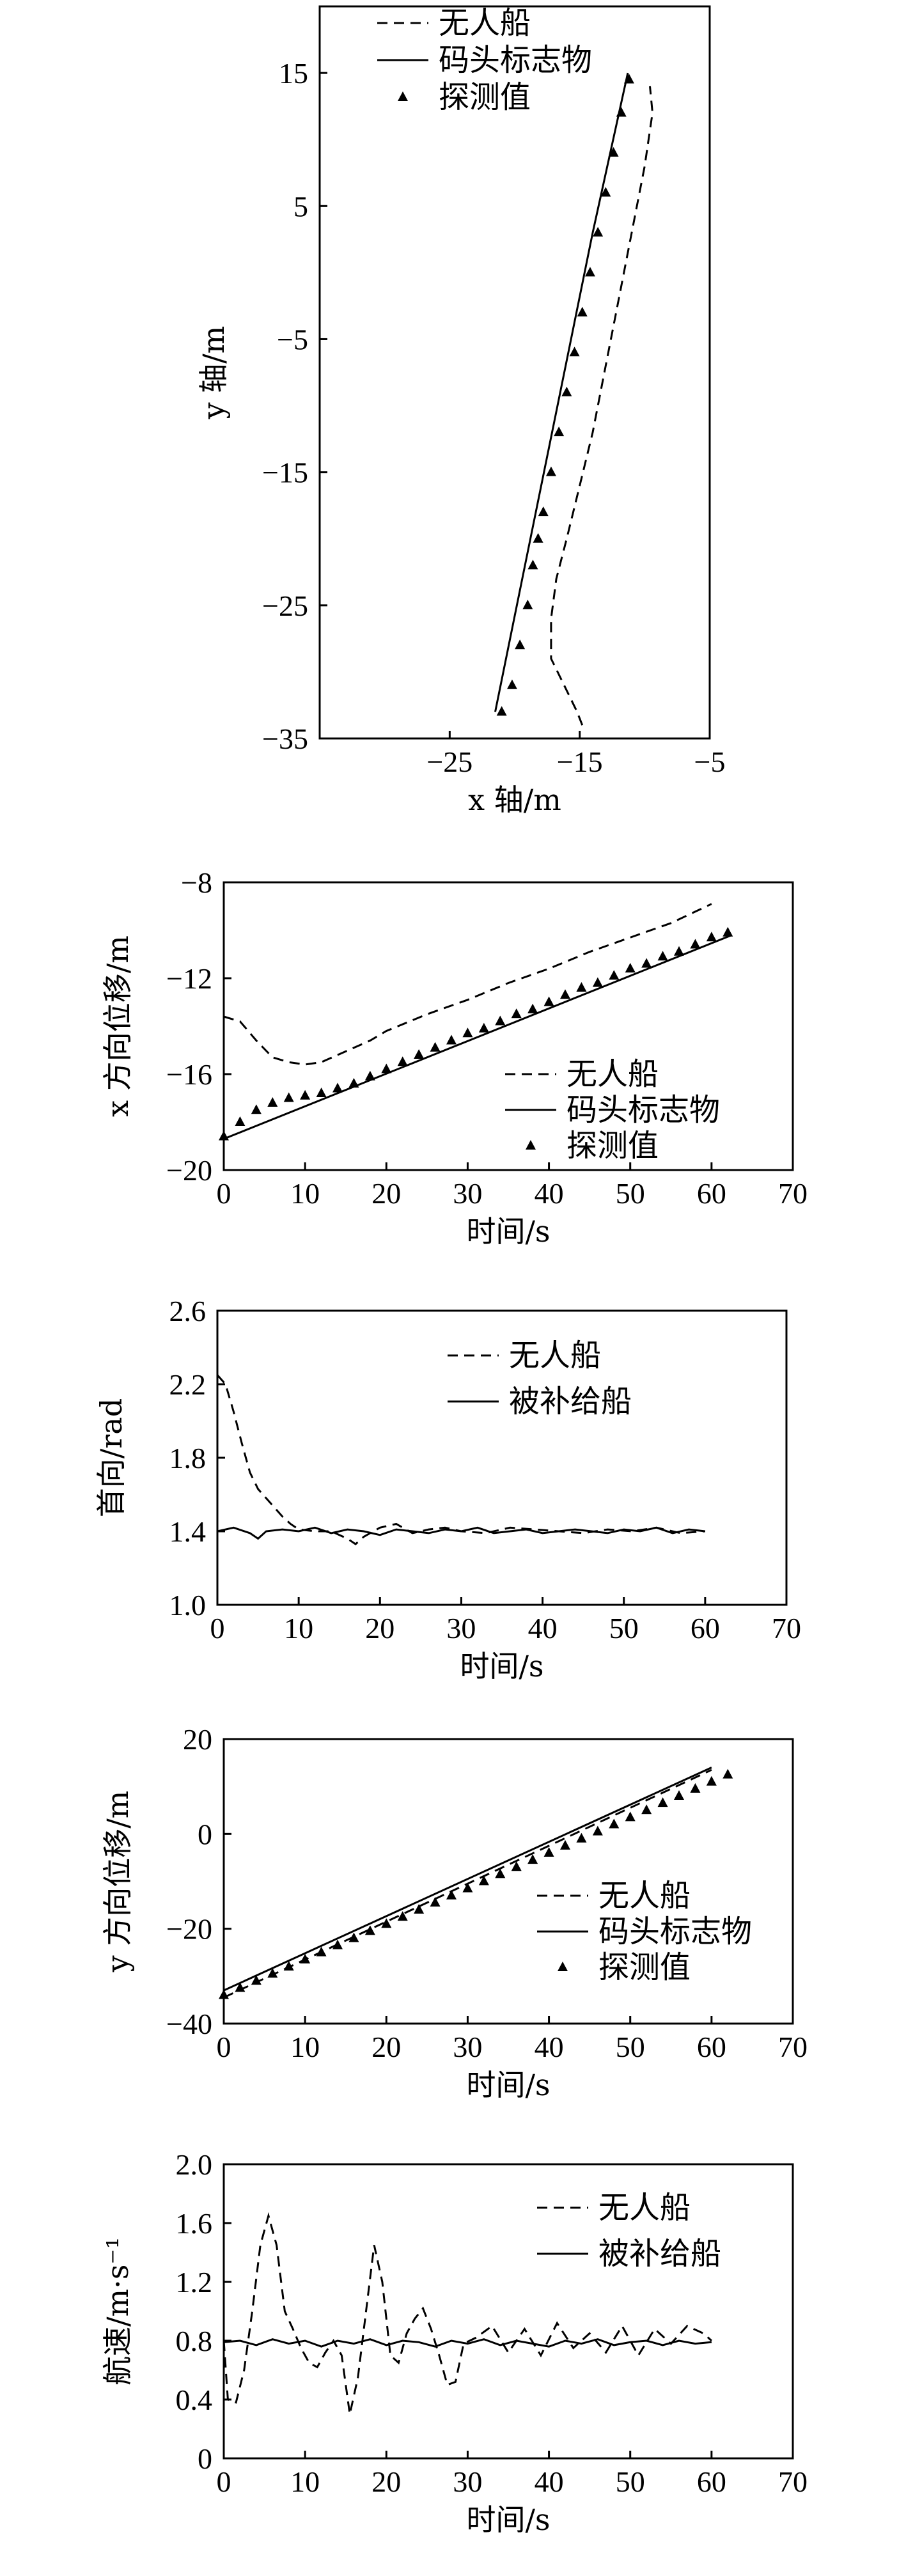 The width and height of the screenshot is (906, 2576). Describe the element at coordinates (195, 2341) in the screenshot. I see `y-tick-label: 0.8` at that location.